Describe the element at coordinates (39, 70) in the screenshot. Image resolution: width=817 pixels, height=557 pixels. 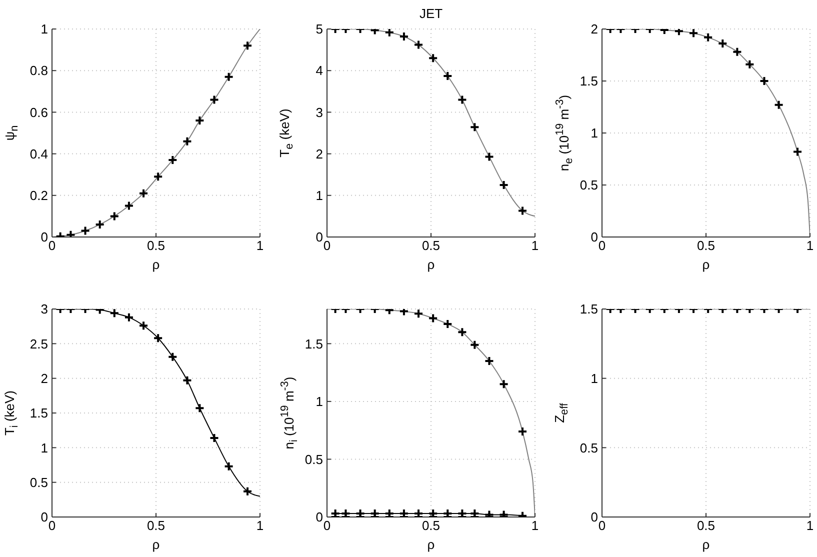
I see `y-tick-label: 0.8` at that location.